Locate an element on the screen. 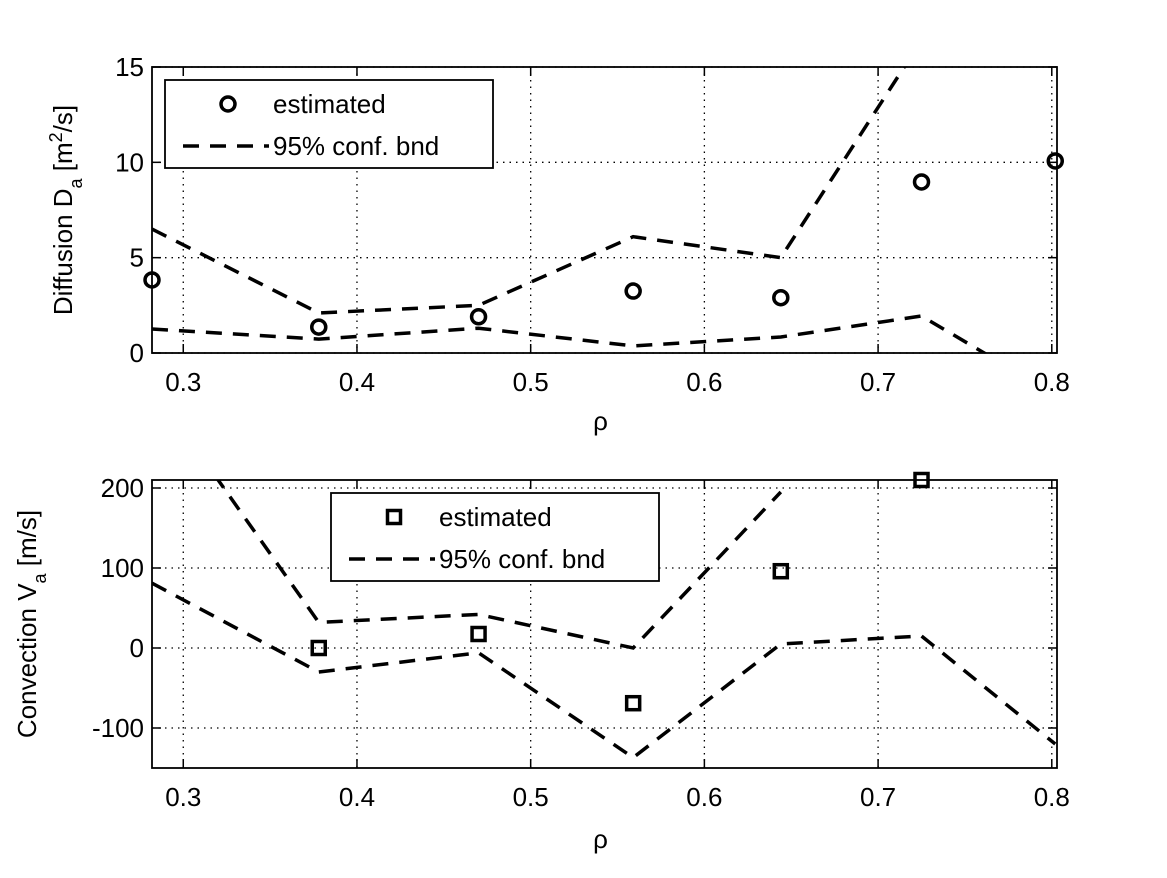 This screenshot has height=878, width=1167. y-axis-label: Diffusion Da [m2/s] is located at coordinates (66, 210).